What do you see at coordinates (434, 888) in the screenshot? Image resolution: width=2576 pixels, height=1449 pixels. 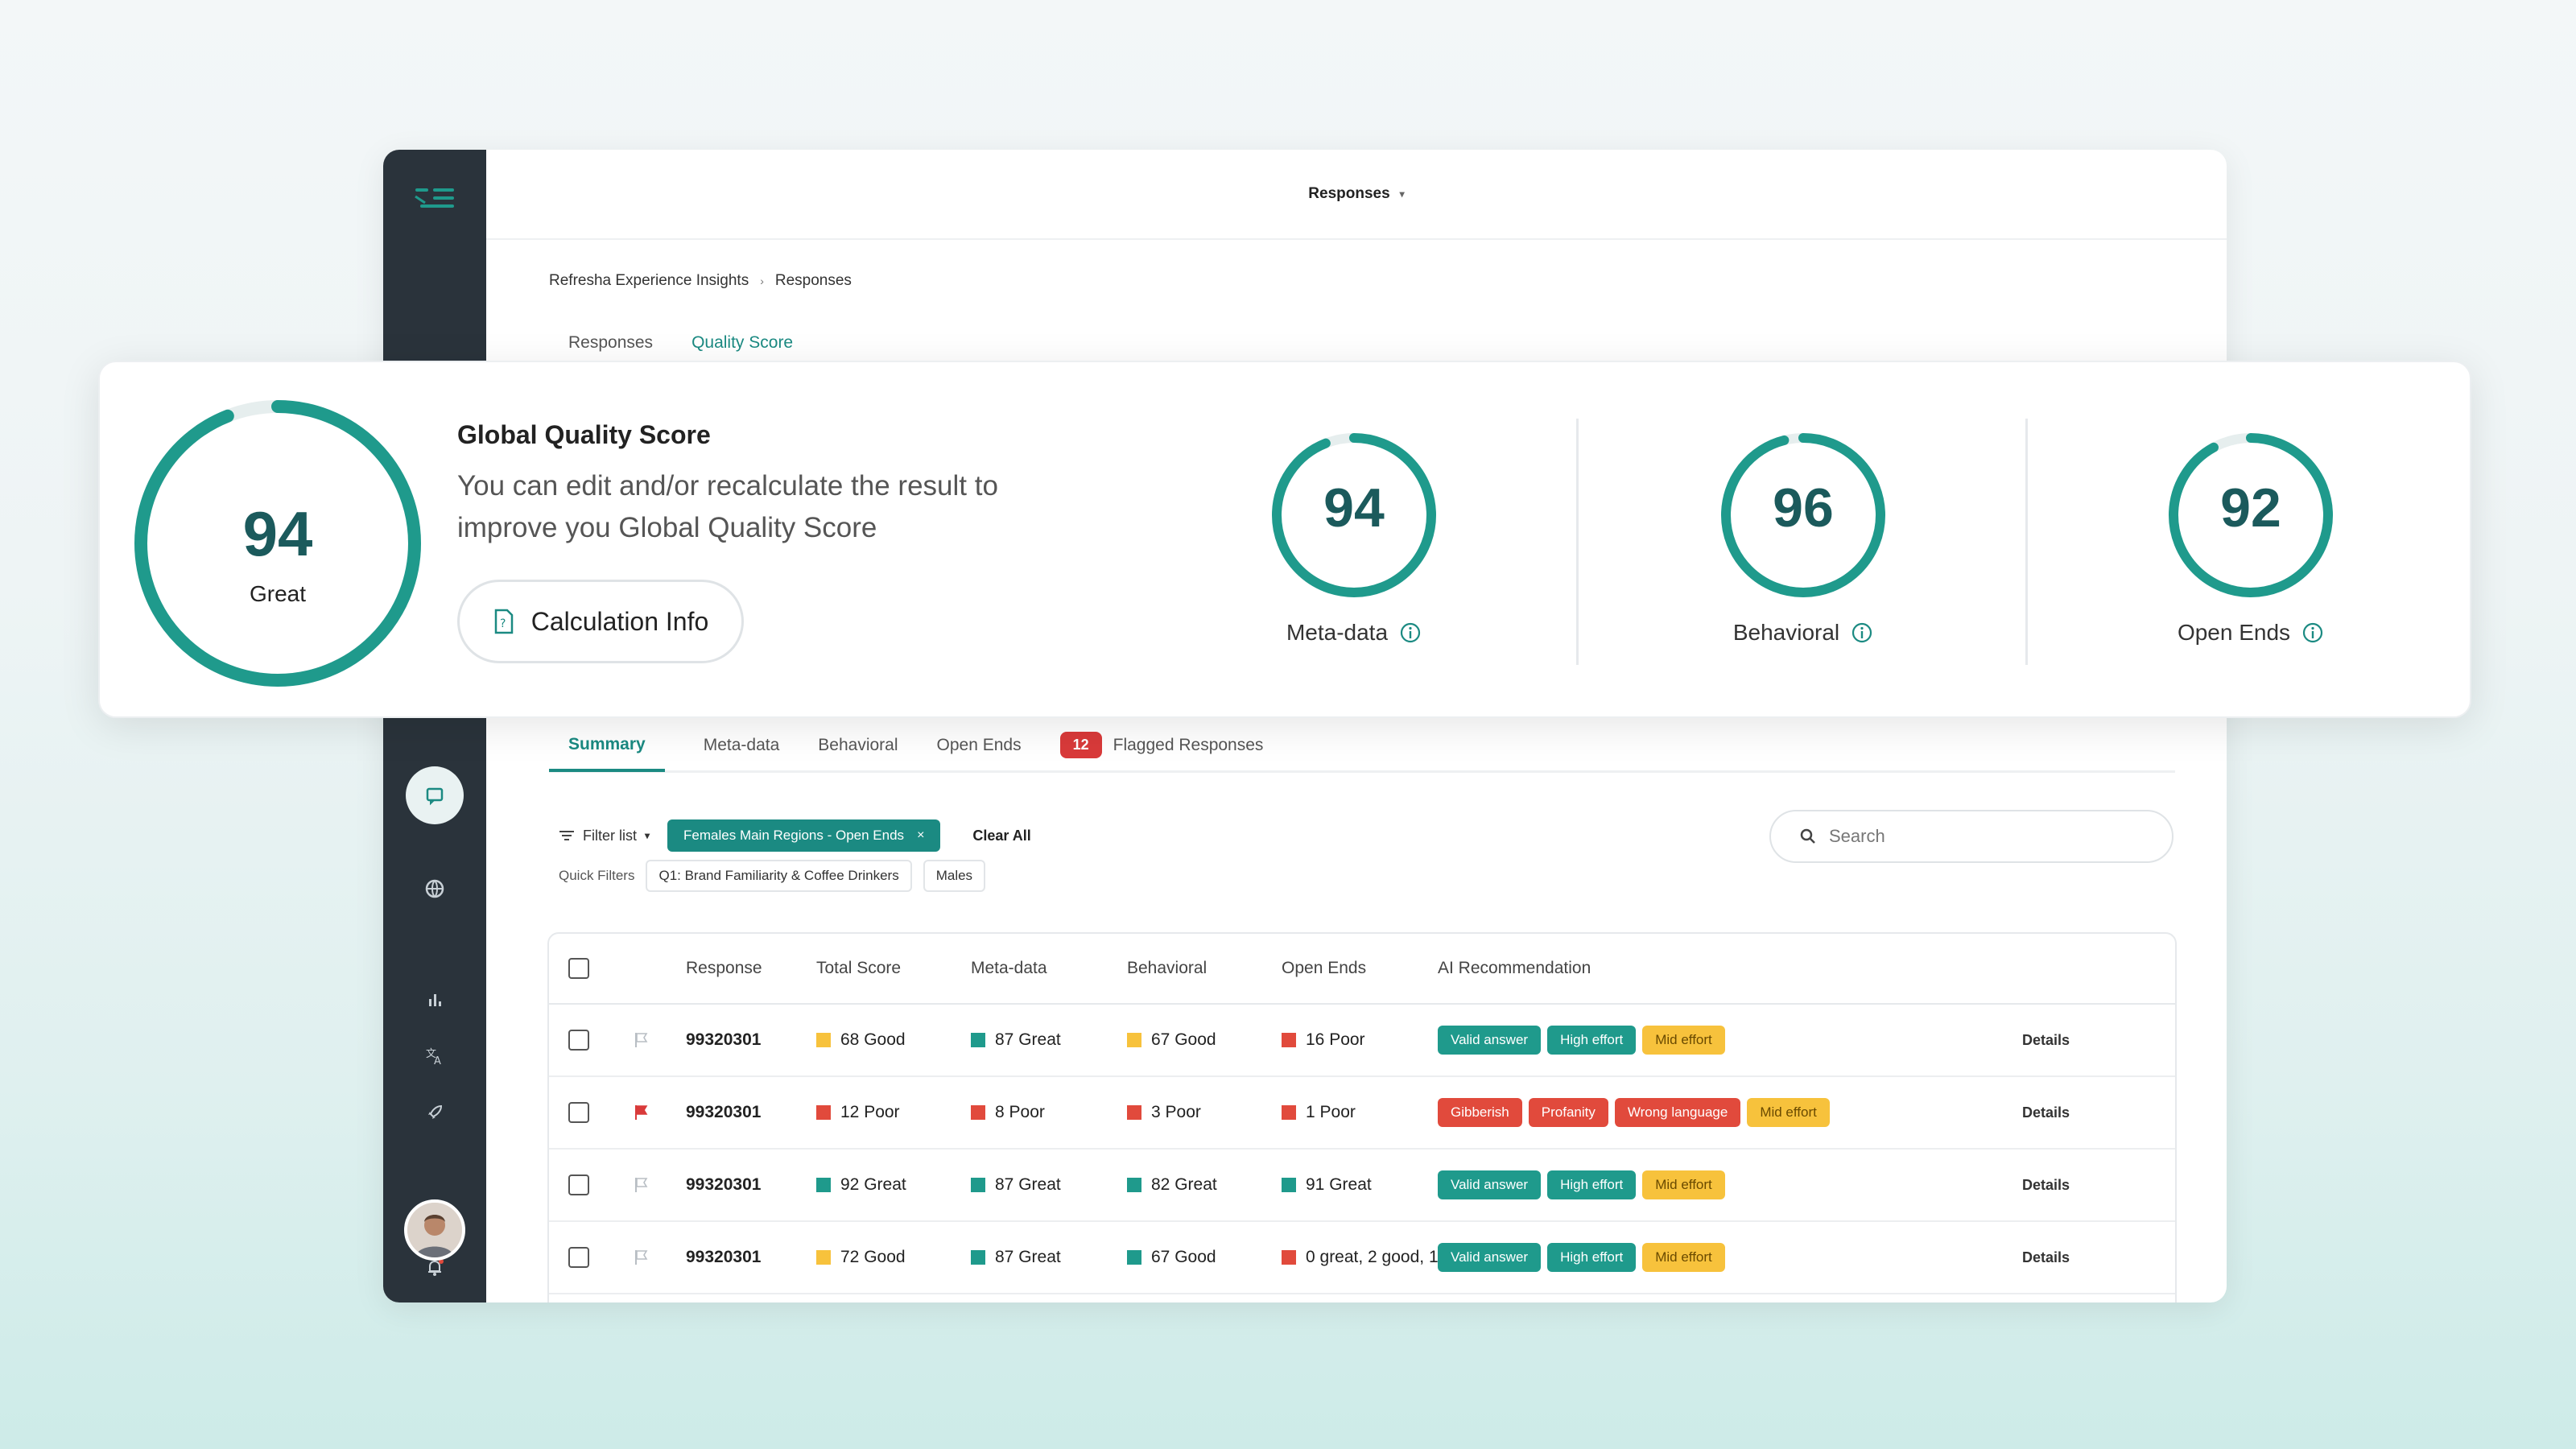 I see `globe-icon` at bounding box center [434, 888].